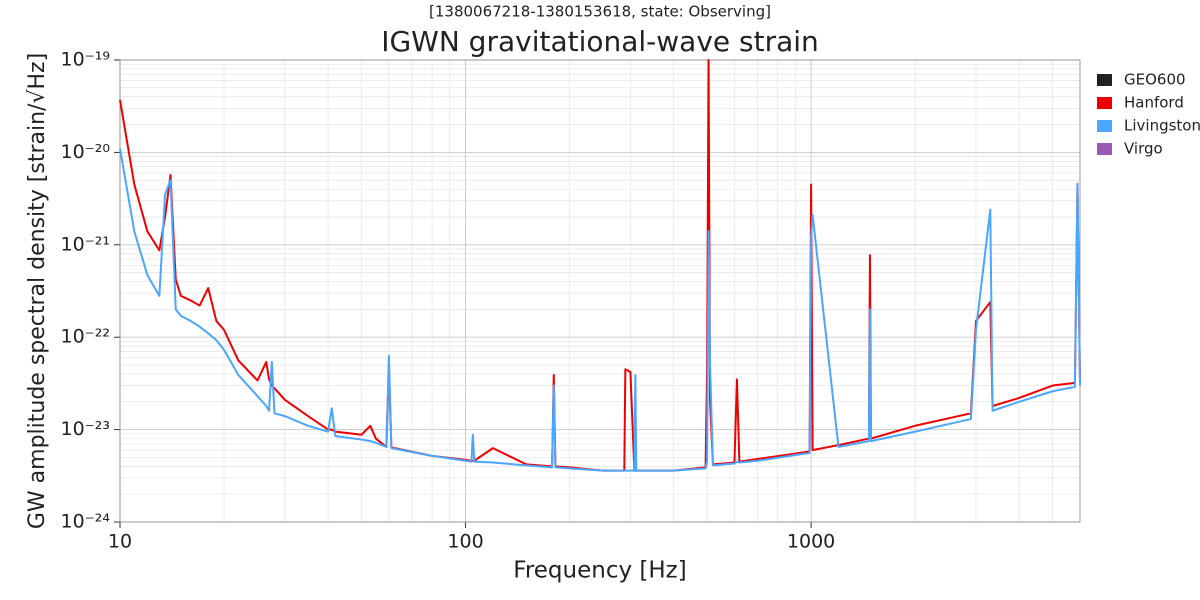  What do you see at coordinates (85, 429) in the screenshot?
I see `y-tick-label: 10⁻²³` at bounding box center [85, 429].